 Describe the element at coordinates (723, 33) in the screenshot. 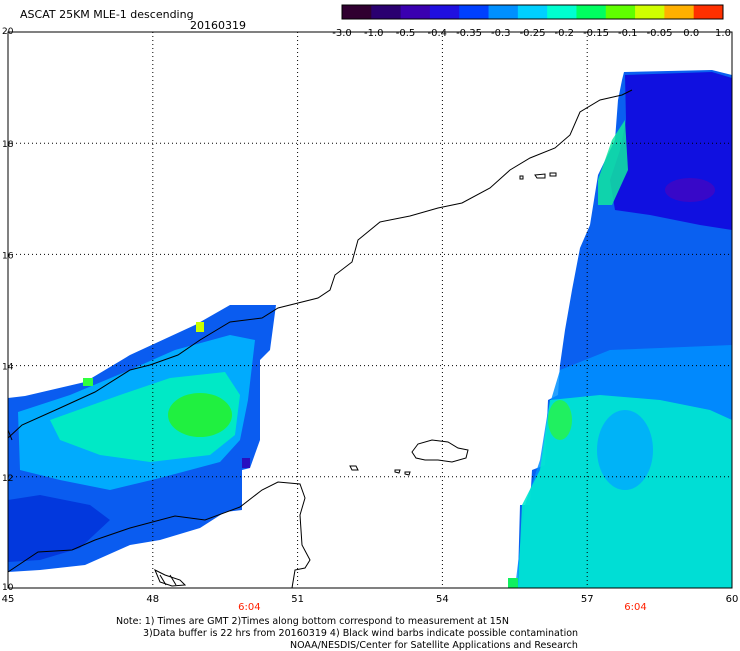

I see `colorbar-label: 1.0` at that location.